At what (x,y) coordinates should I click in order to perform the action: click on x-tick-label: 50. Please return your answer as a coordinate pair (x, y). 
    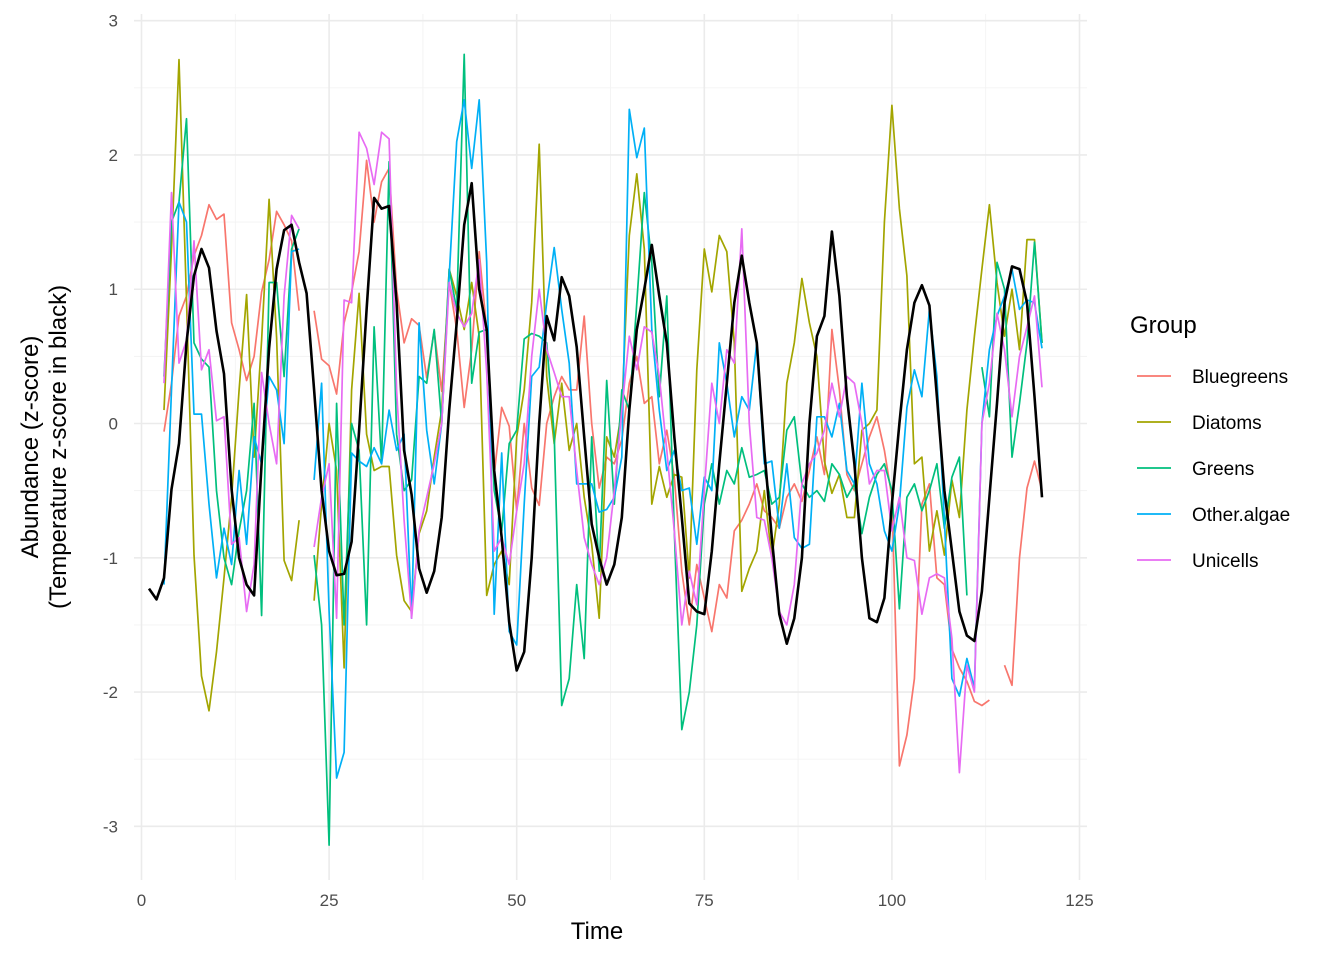
    Looking at the image, I should click on (516, 900).